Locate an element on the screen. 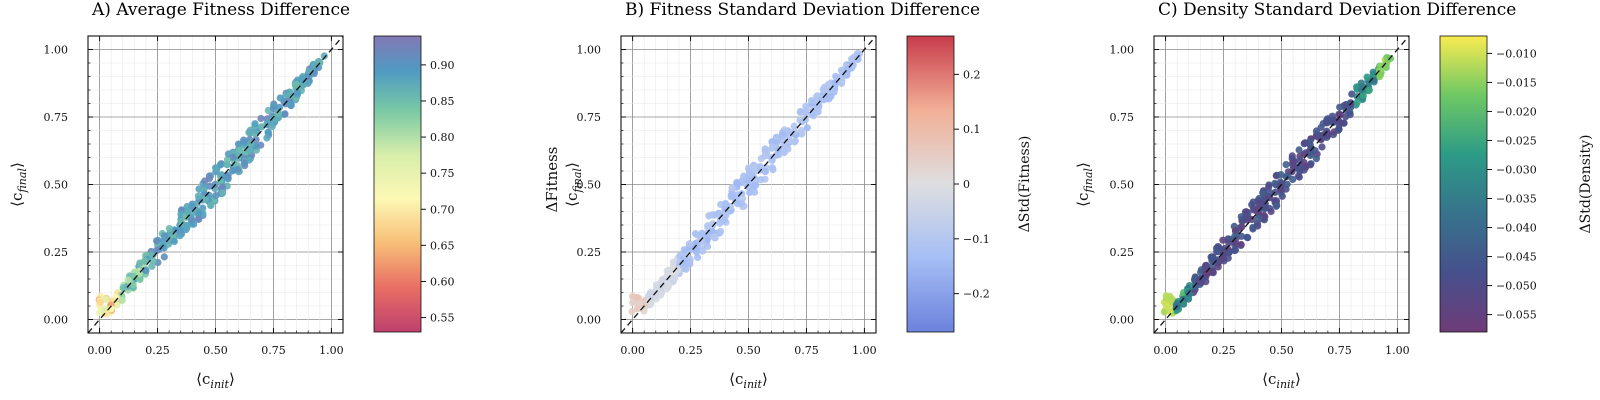 This screenshot has height=400, width=1600. colorbar-tick-label: 0.85 is located at coordinates (442, 101).